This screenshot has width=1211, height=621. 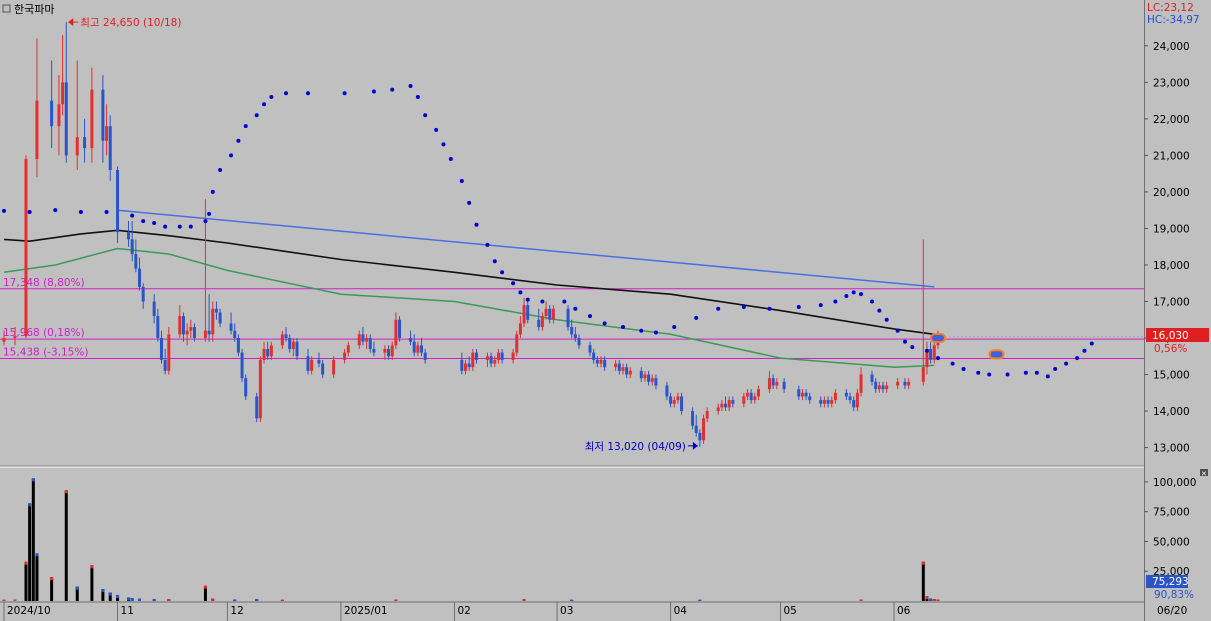 I want to click on level-label: 15,968 (0,18%), so click(x=44, y=333).